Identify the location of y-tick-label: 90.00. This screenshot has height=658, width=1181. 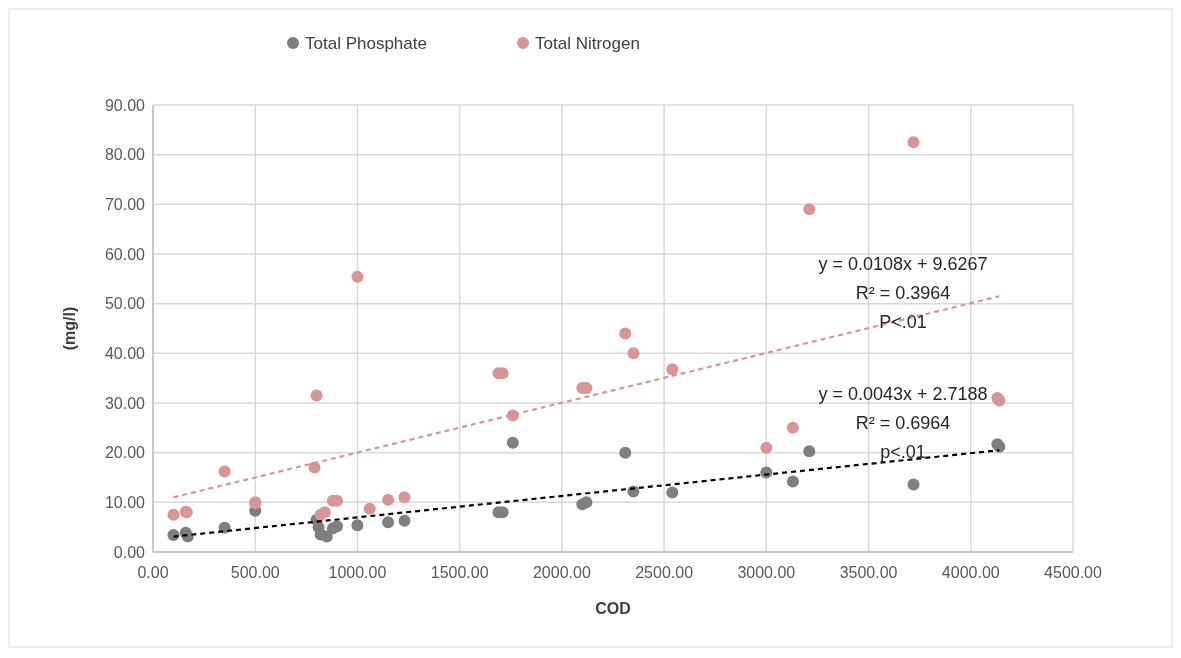
(125, 105).